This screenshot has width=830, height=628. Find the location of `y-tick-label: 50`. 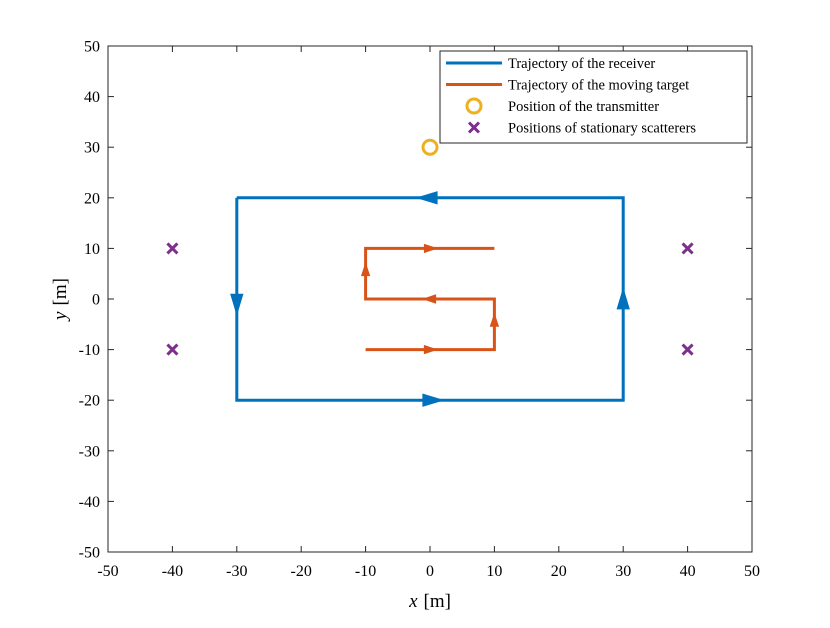

y-tick-label: 50 is located at coordinates (92, 47).